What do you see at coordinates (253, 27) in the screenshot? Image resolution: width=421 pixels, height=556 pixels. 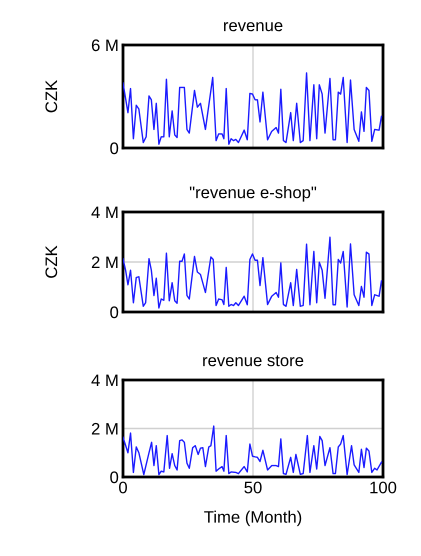 I see `chart-title: revenue` at bounding box center [253, 27].